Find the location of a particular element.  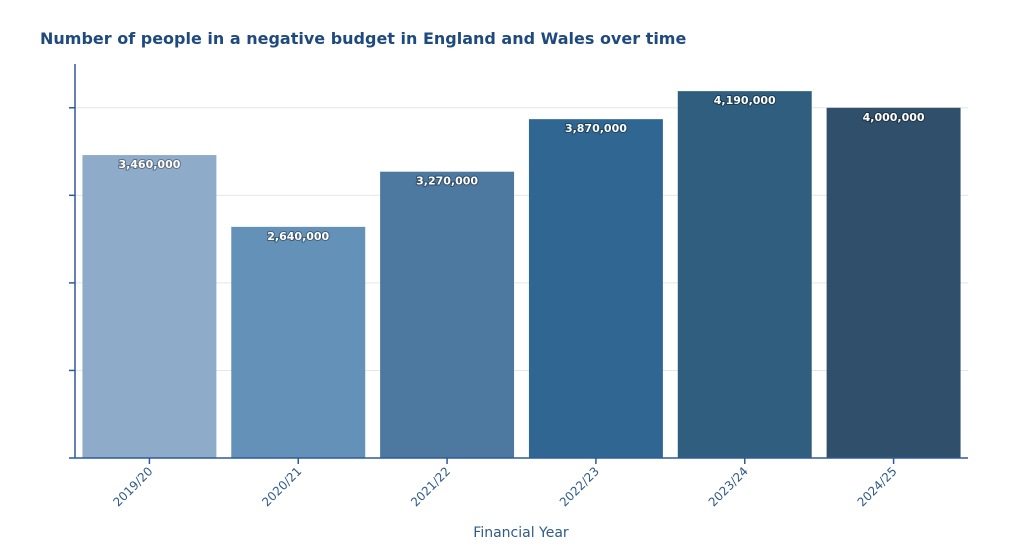

x-tick-label: 2019/20 is located at coordinates (132, 486).